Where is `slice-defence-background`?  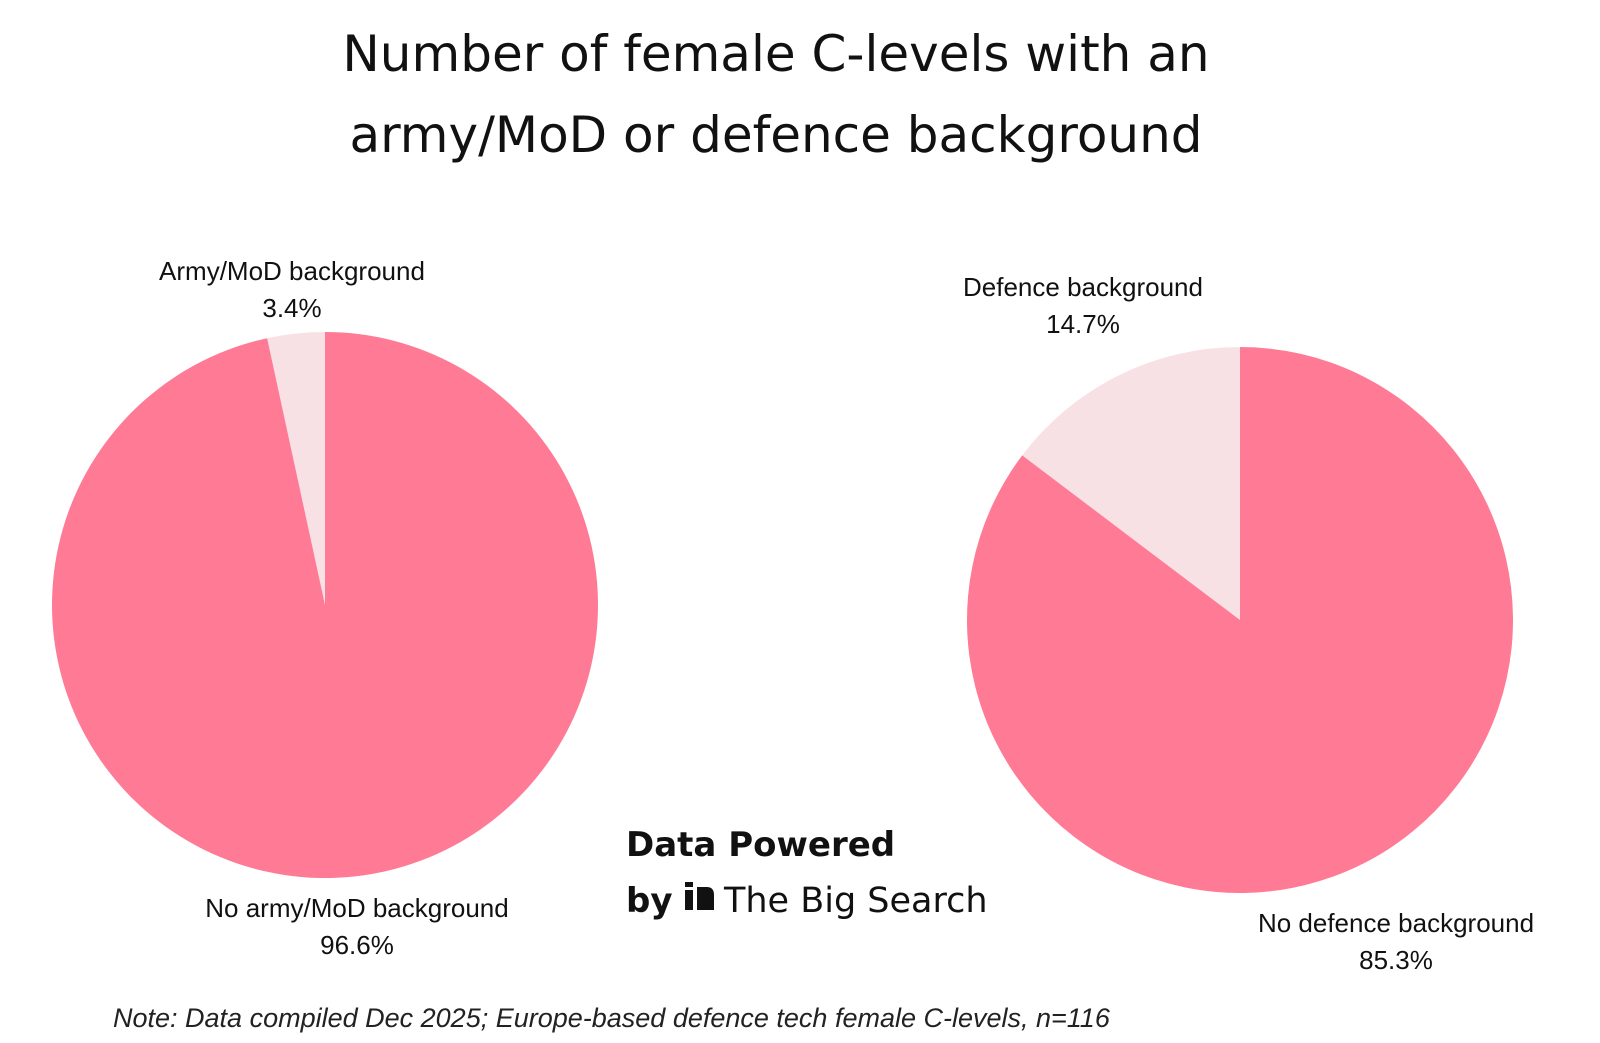
slice-defence-background is located at coordinates (1131, 483).